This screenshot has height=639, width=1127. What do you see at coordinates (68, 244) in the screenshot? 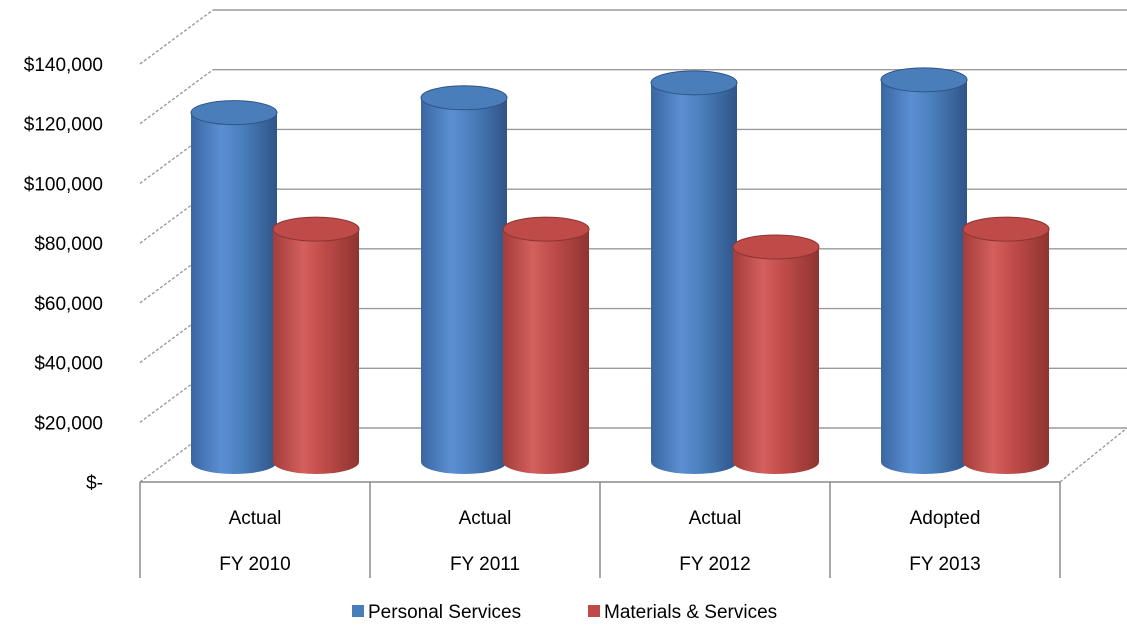
I see `y-tick-label: $80,000` at bounding box center [68, 244].